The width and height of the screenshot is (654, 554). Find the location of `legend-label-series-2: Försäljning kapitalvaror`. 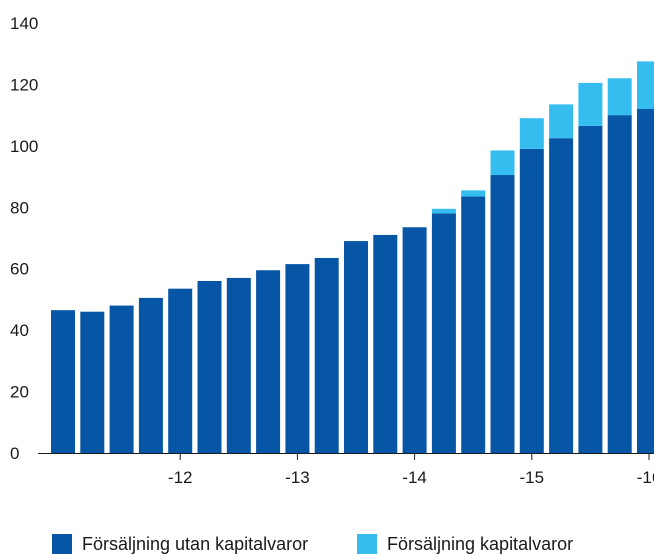

legend-label-series-2: Försäljning kapitalvaror is located at coordinates (480, 544).